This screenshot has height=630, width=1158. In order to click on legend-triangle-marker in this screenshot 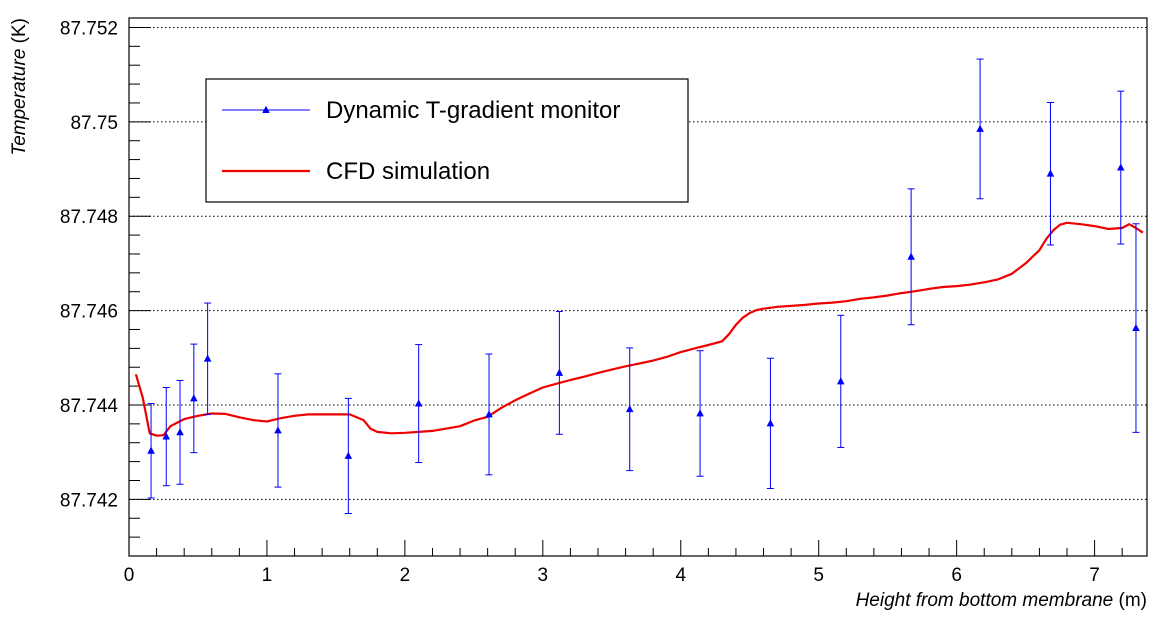, I will do `click(266, 109)`.